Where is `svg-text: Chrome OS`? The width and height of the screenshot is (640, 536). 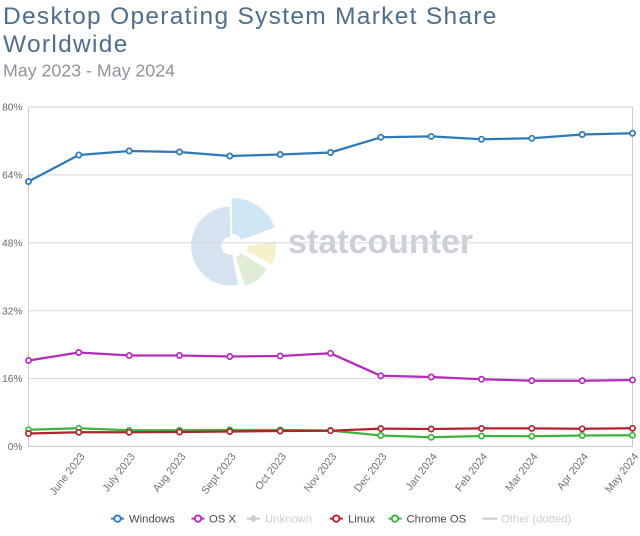 svg-text: Chrome OS is located at coordinates (437, 520).